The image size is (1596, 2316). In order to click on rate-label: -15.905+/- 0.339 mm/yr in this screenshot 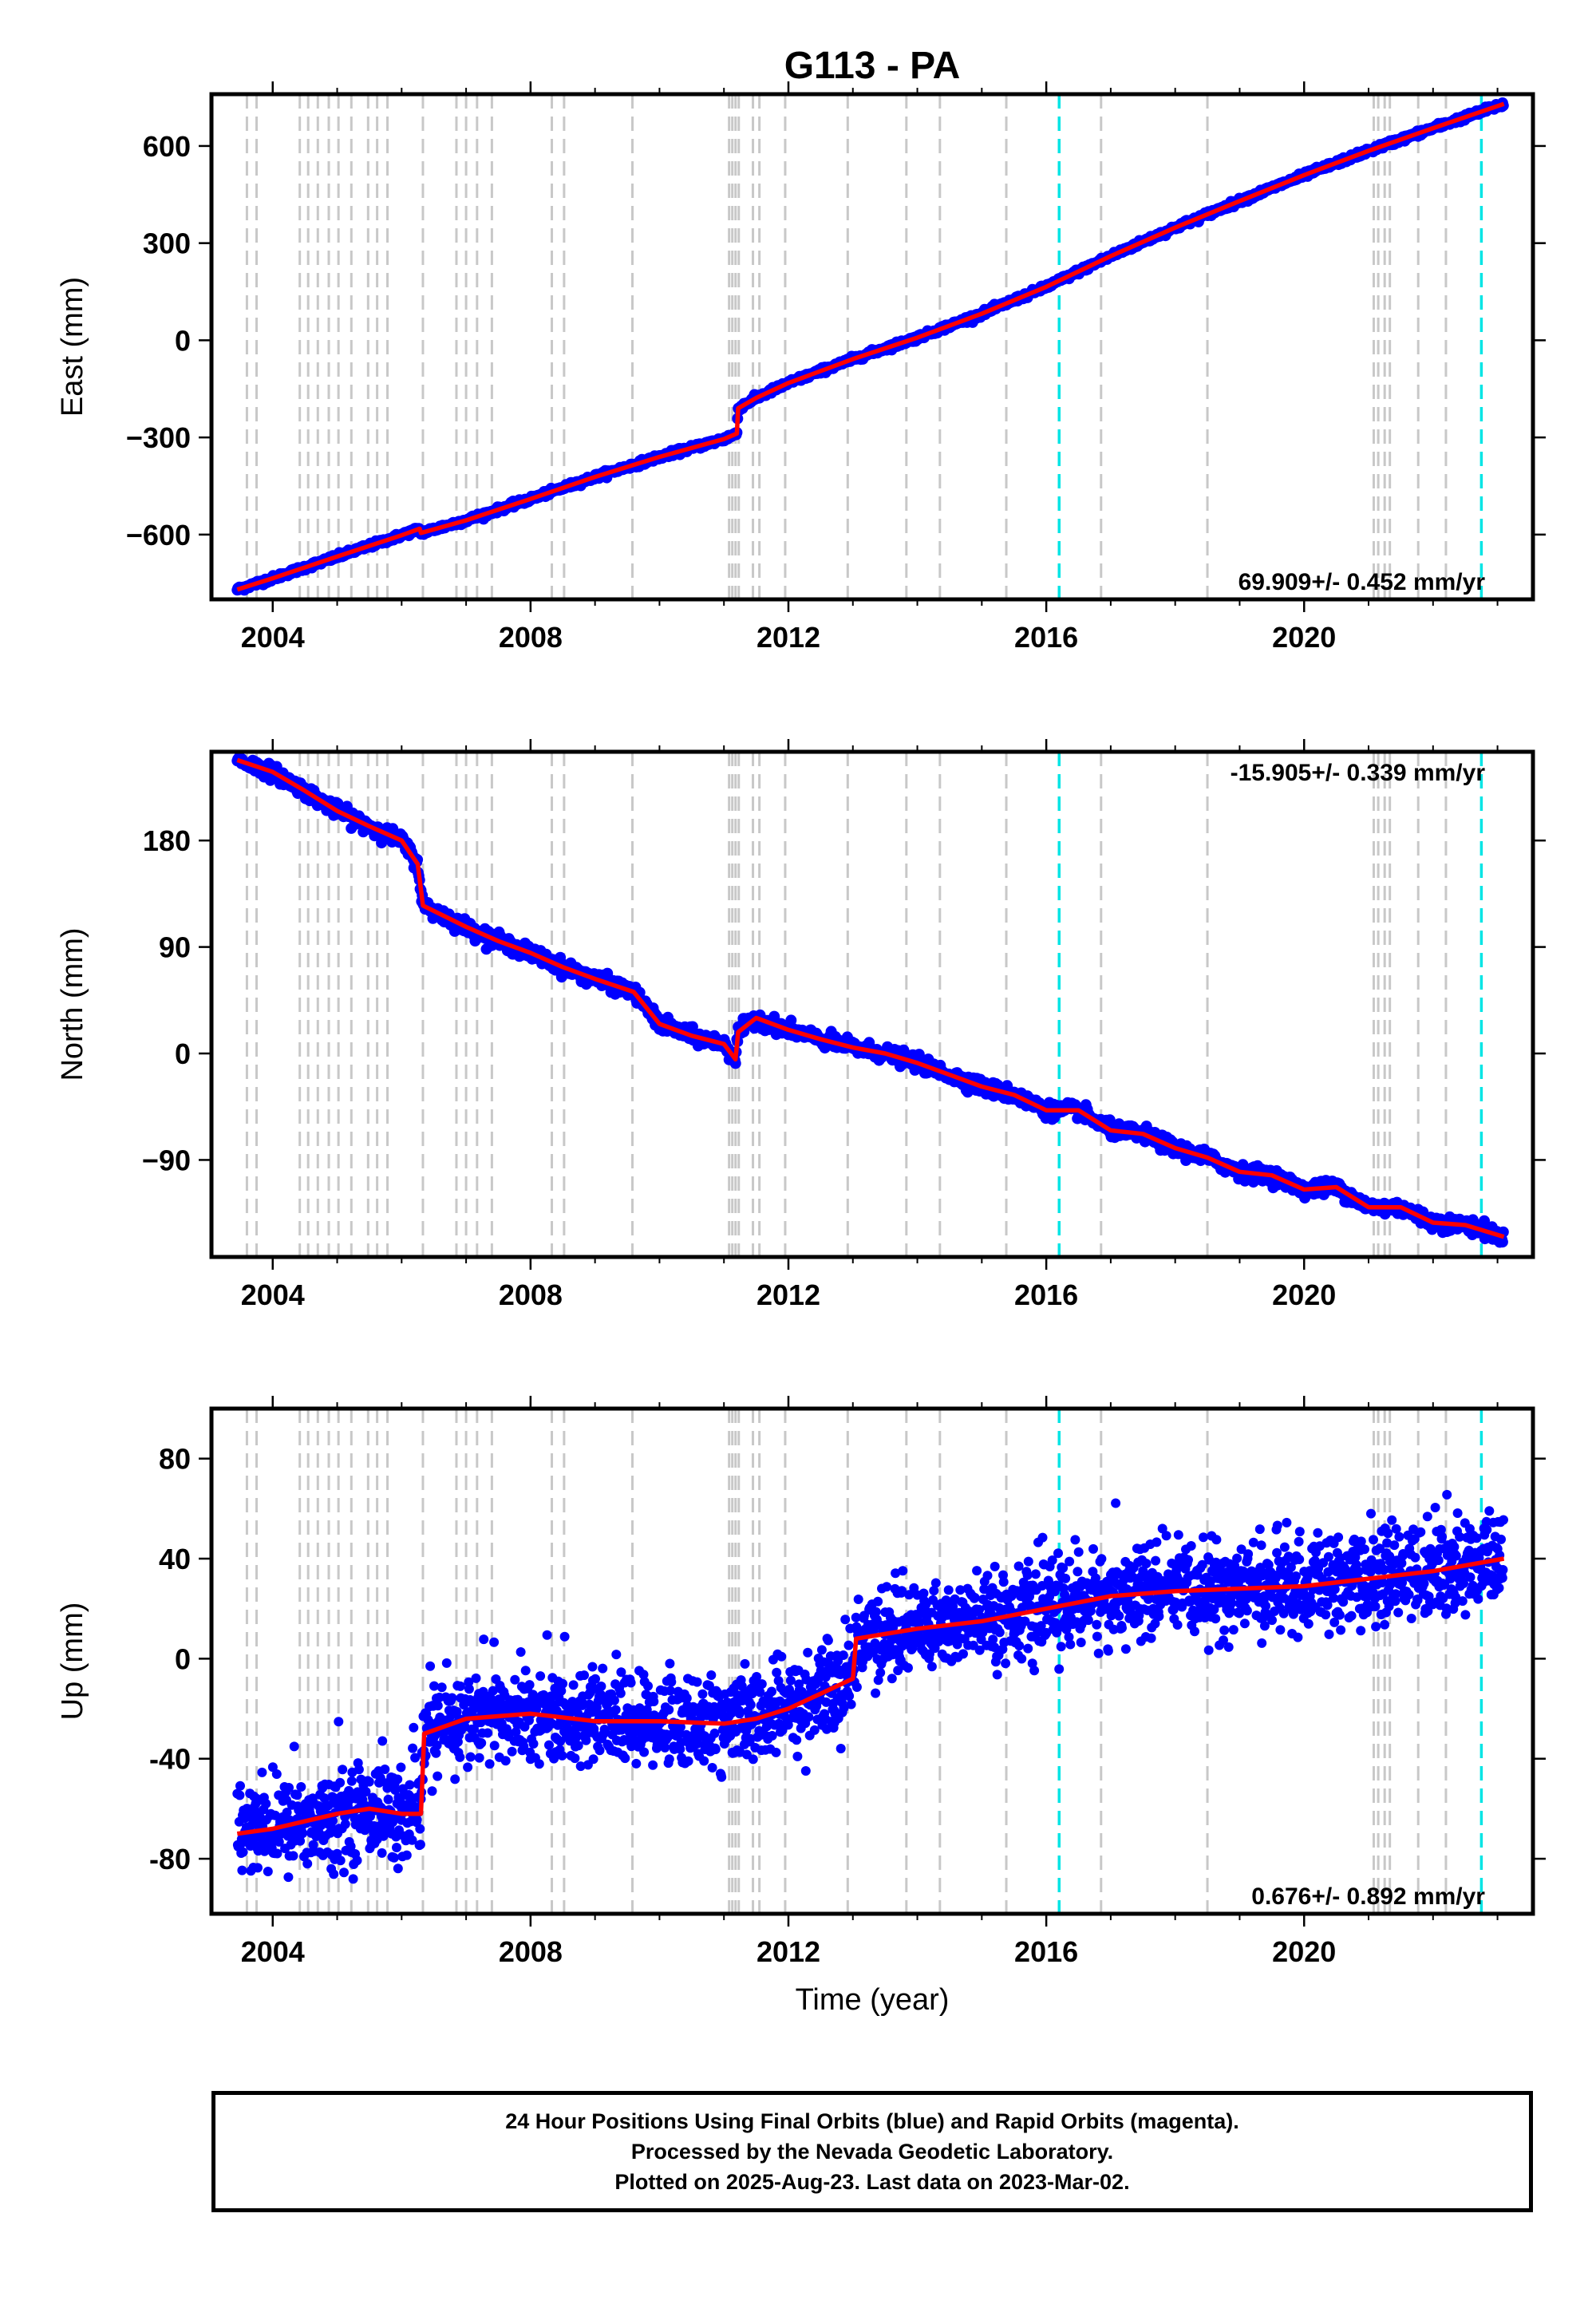, I will do `click(1358, 773)`.